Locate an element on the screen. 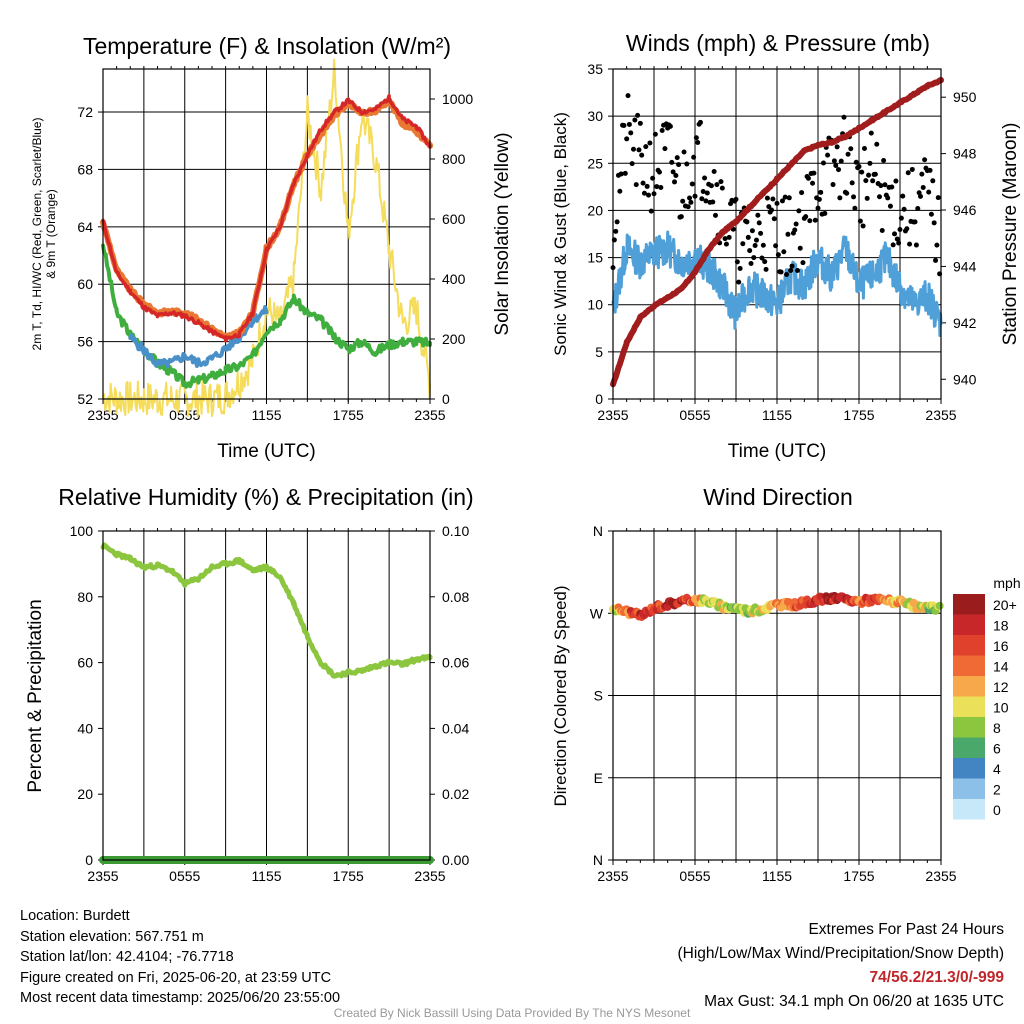 The height and width of the screenshot is (1024, 1024). y2-tick-label: 0.02 is located at coordinates (455, 794).